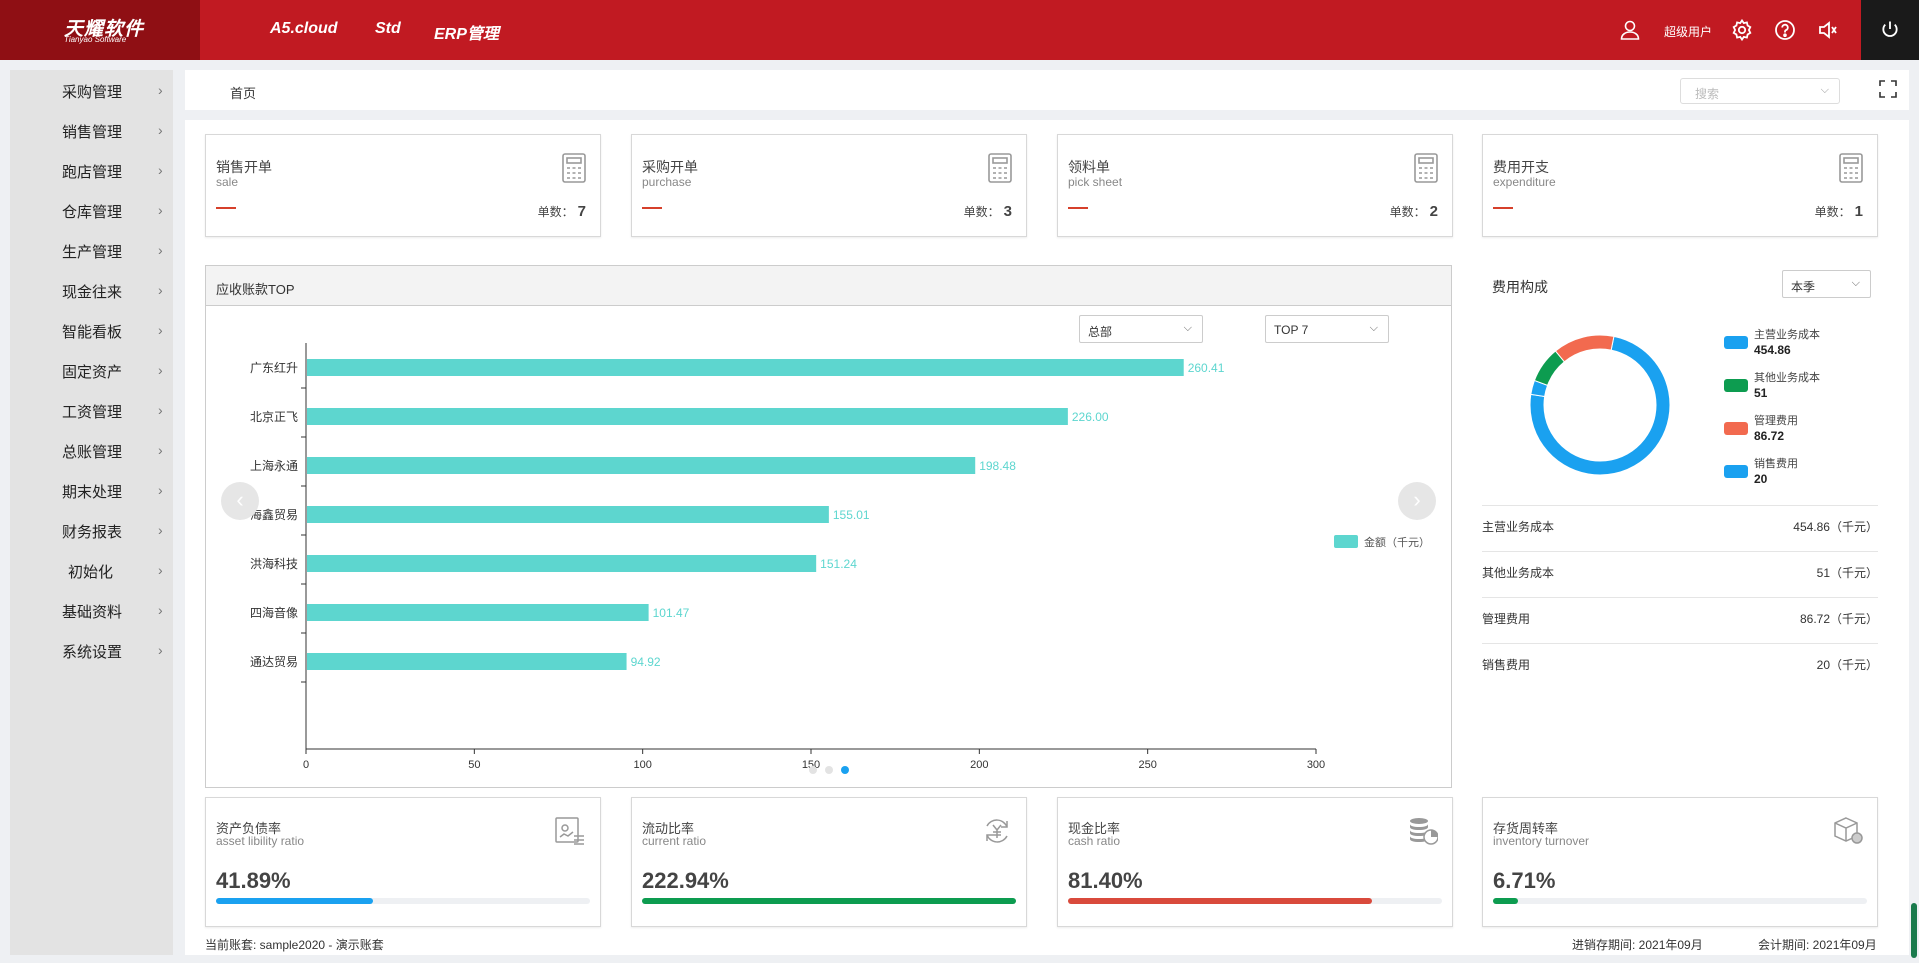 The image size is (1919, 963). What do you see at coordinates (91, 530) in the screenshot?
I see `sidebar-item: 财务报表 ›` at bounding box center [91, 530].